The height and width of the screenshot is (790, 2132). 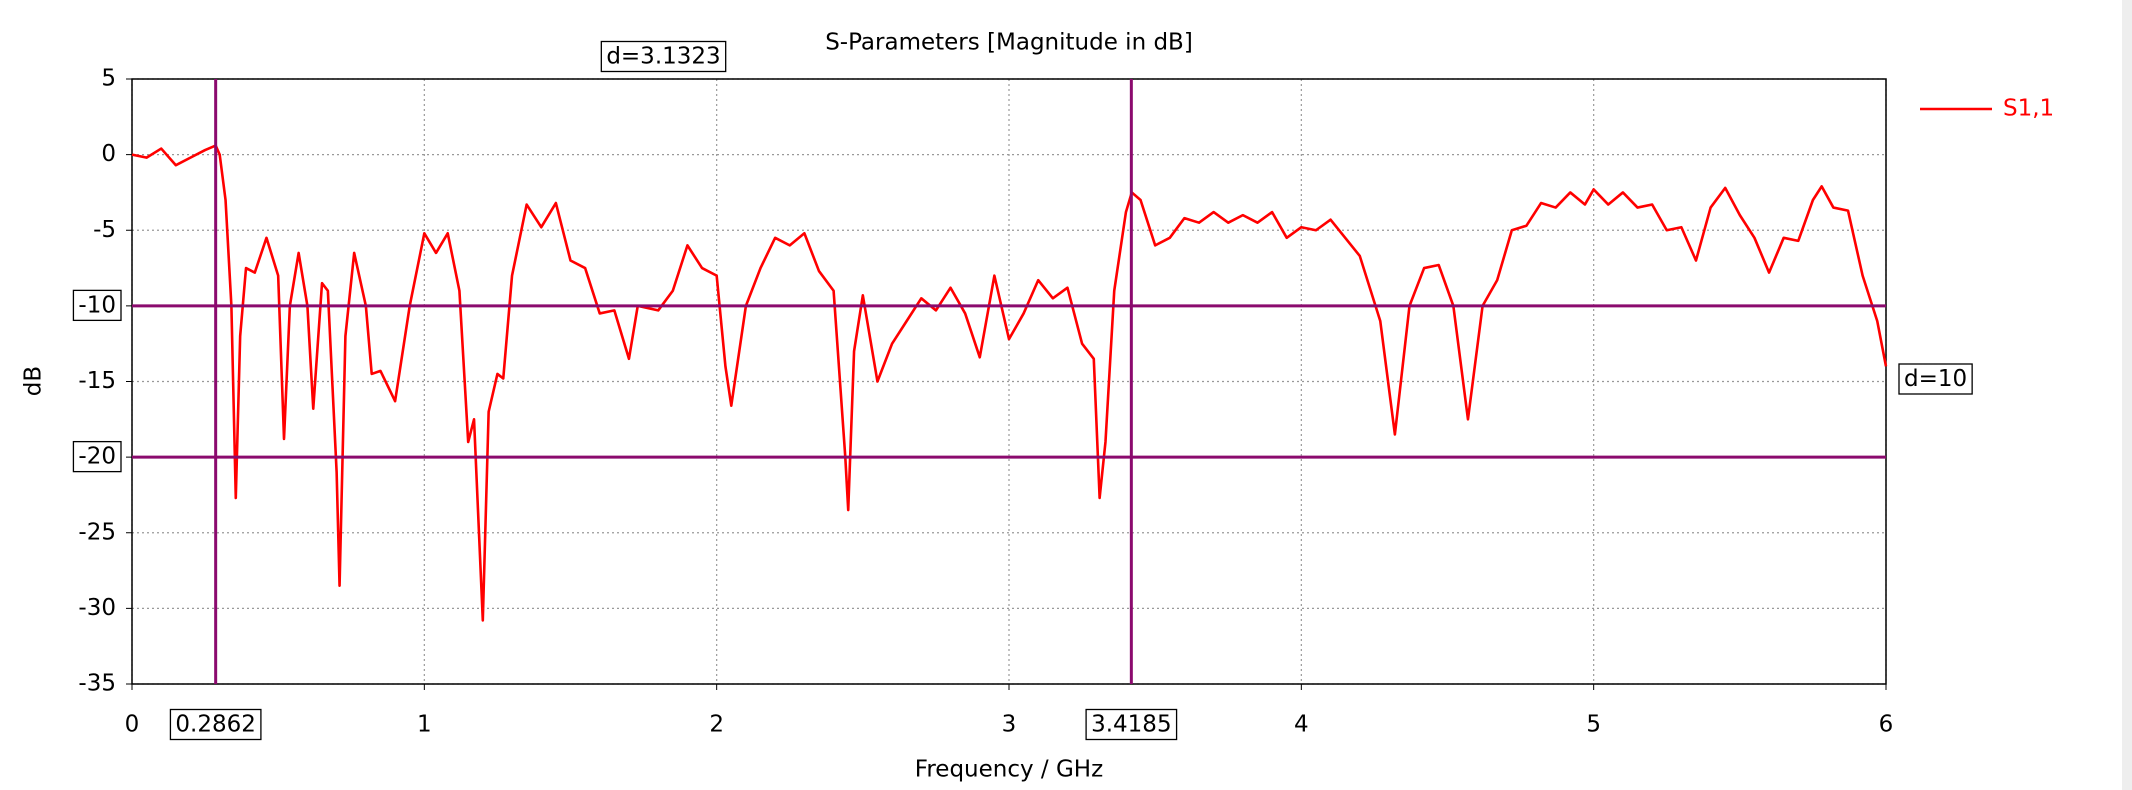 I want to click on marker-delta-y-box, so click(x=1935, y=379).